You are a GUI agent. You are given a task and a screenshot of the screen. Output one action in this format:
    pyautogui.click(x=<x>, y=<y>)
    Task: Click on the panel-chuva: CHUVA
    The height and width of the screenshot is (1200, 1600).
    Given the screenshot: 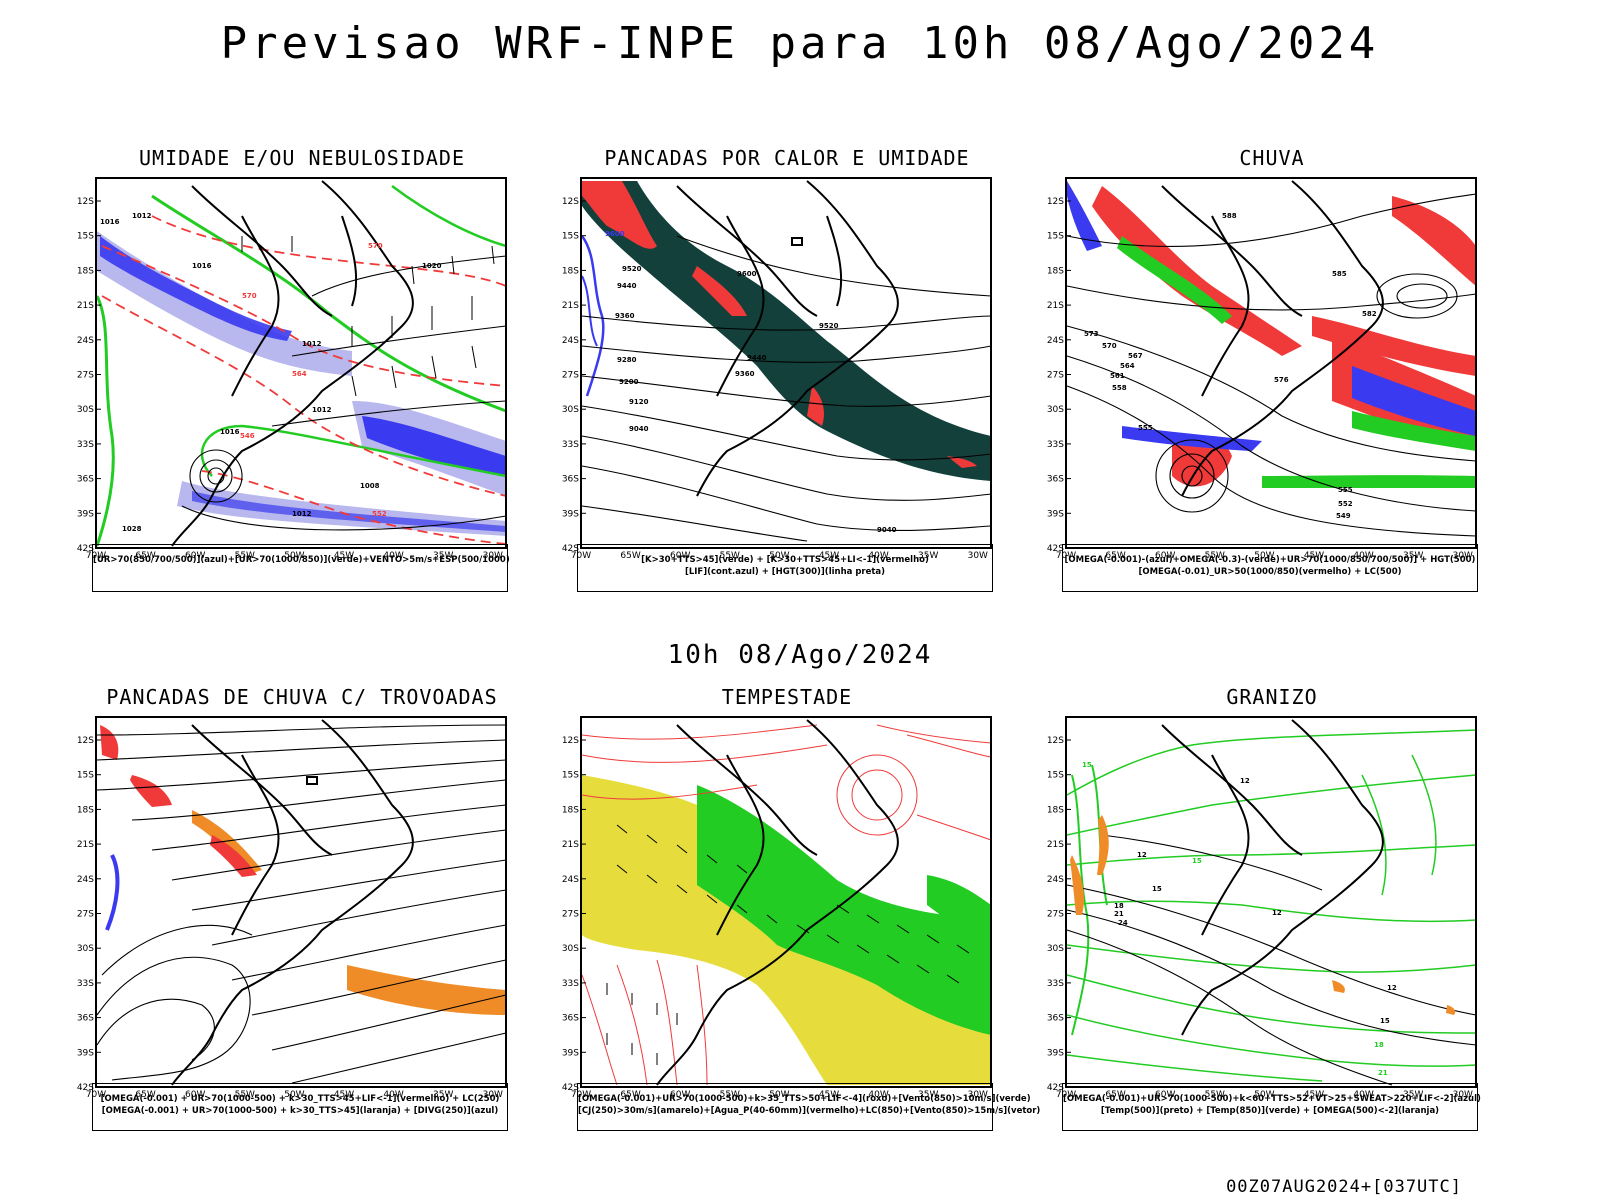 What is the action you would take?
    pyautogui.click(x=1264, y=370)
    